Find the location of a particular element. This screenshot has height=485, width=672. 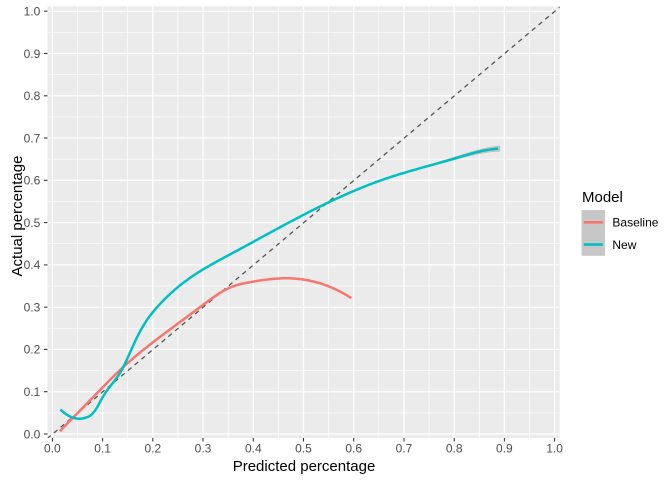

svg-text: Predicted percentage is located at coordinates (304, 466).